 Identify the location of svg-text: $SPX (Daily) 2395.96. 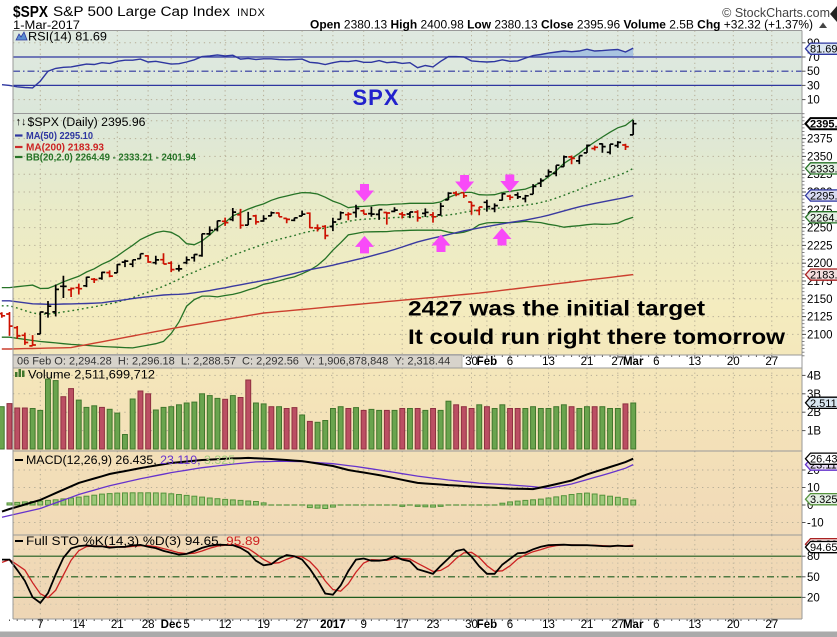
(87, 123).